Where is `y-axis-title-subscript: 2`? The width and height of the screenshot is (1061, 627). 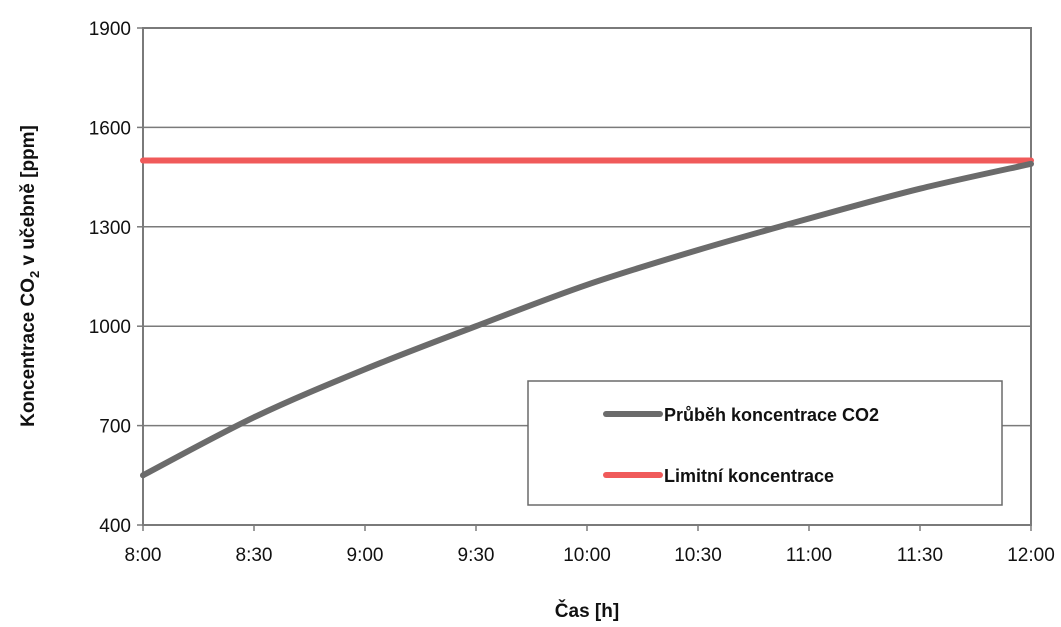 y-axis-title-subscript: 2 is located at coordinates (34, 274).